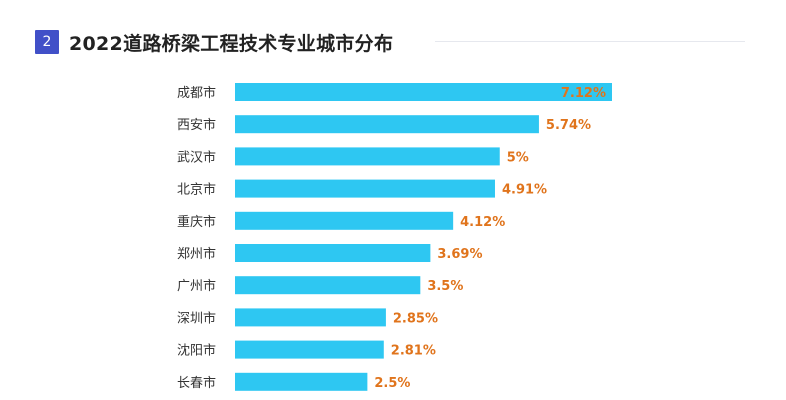  I want to click on bar-row: 郑州市 3.69%, so click(329, 253).